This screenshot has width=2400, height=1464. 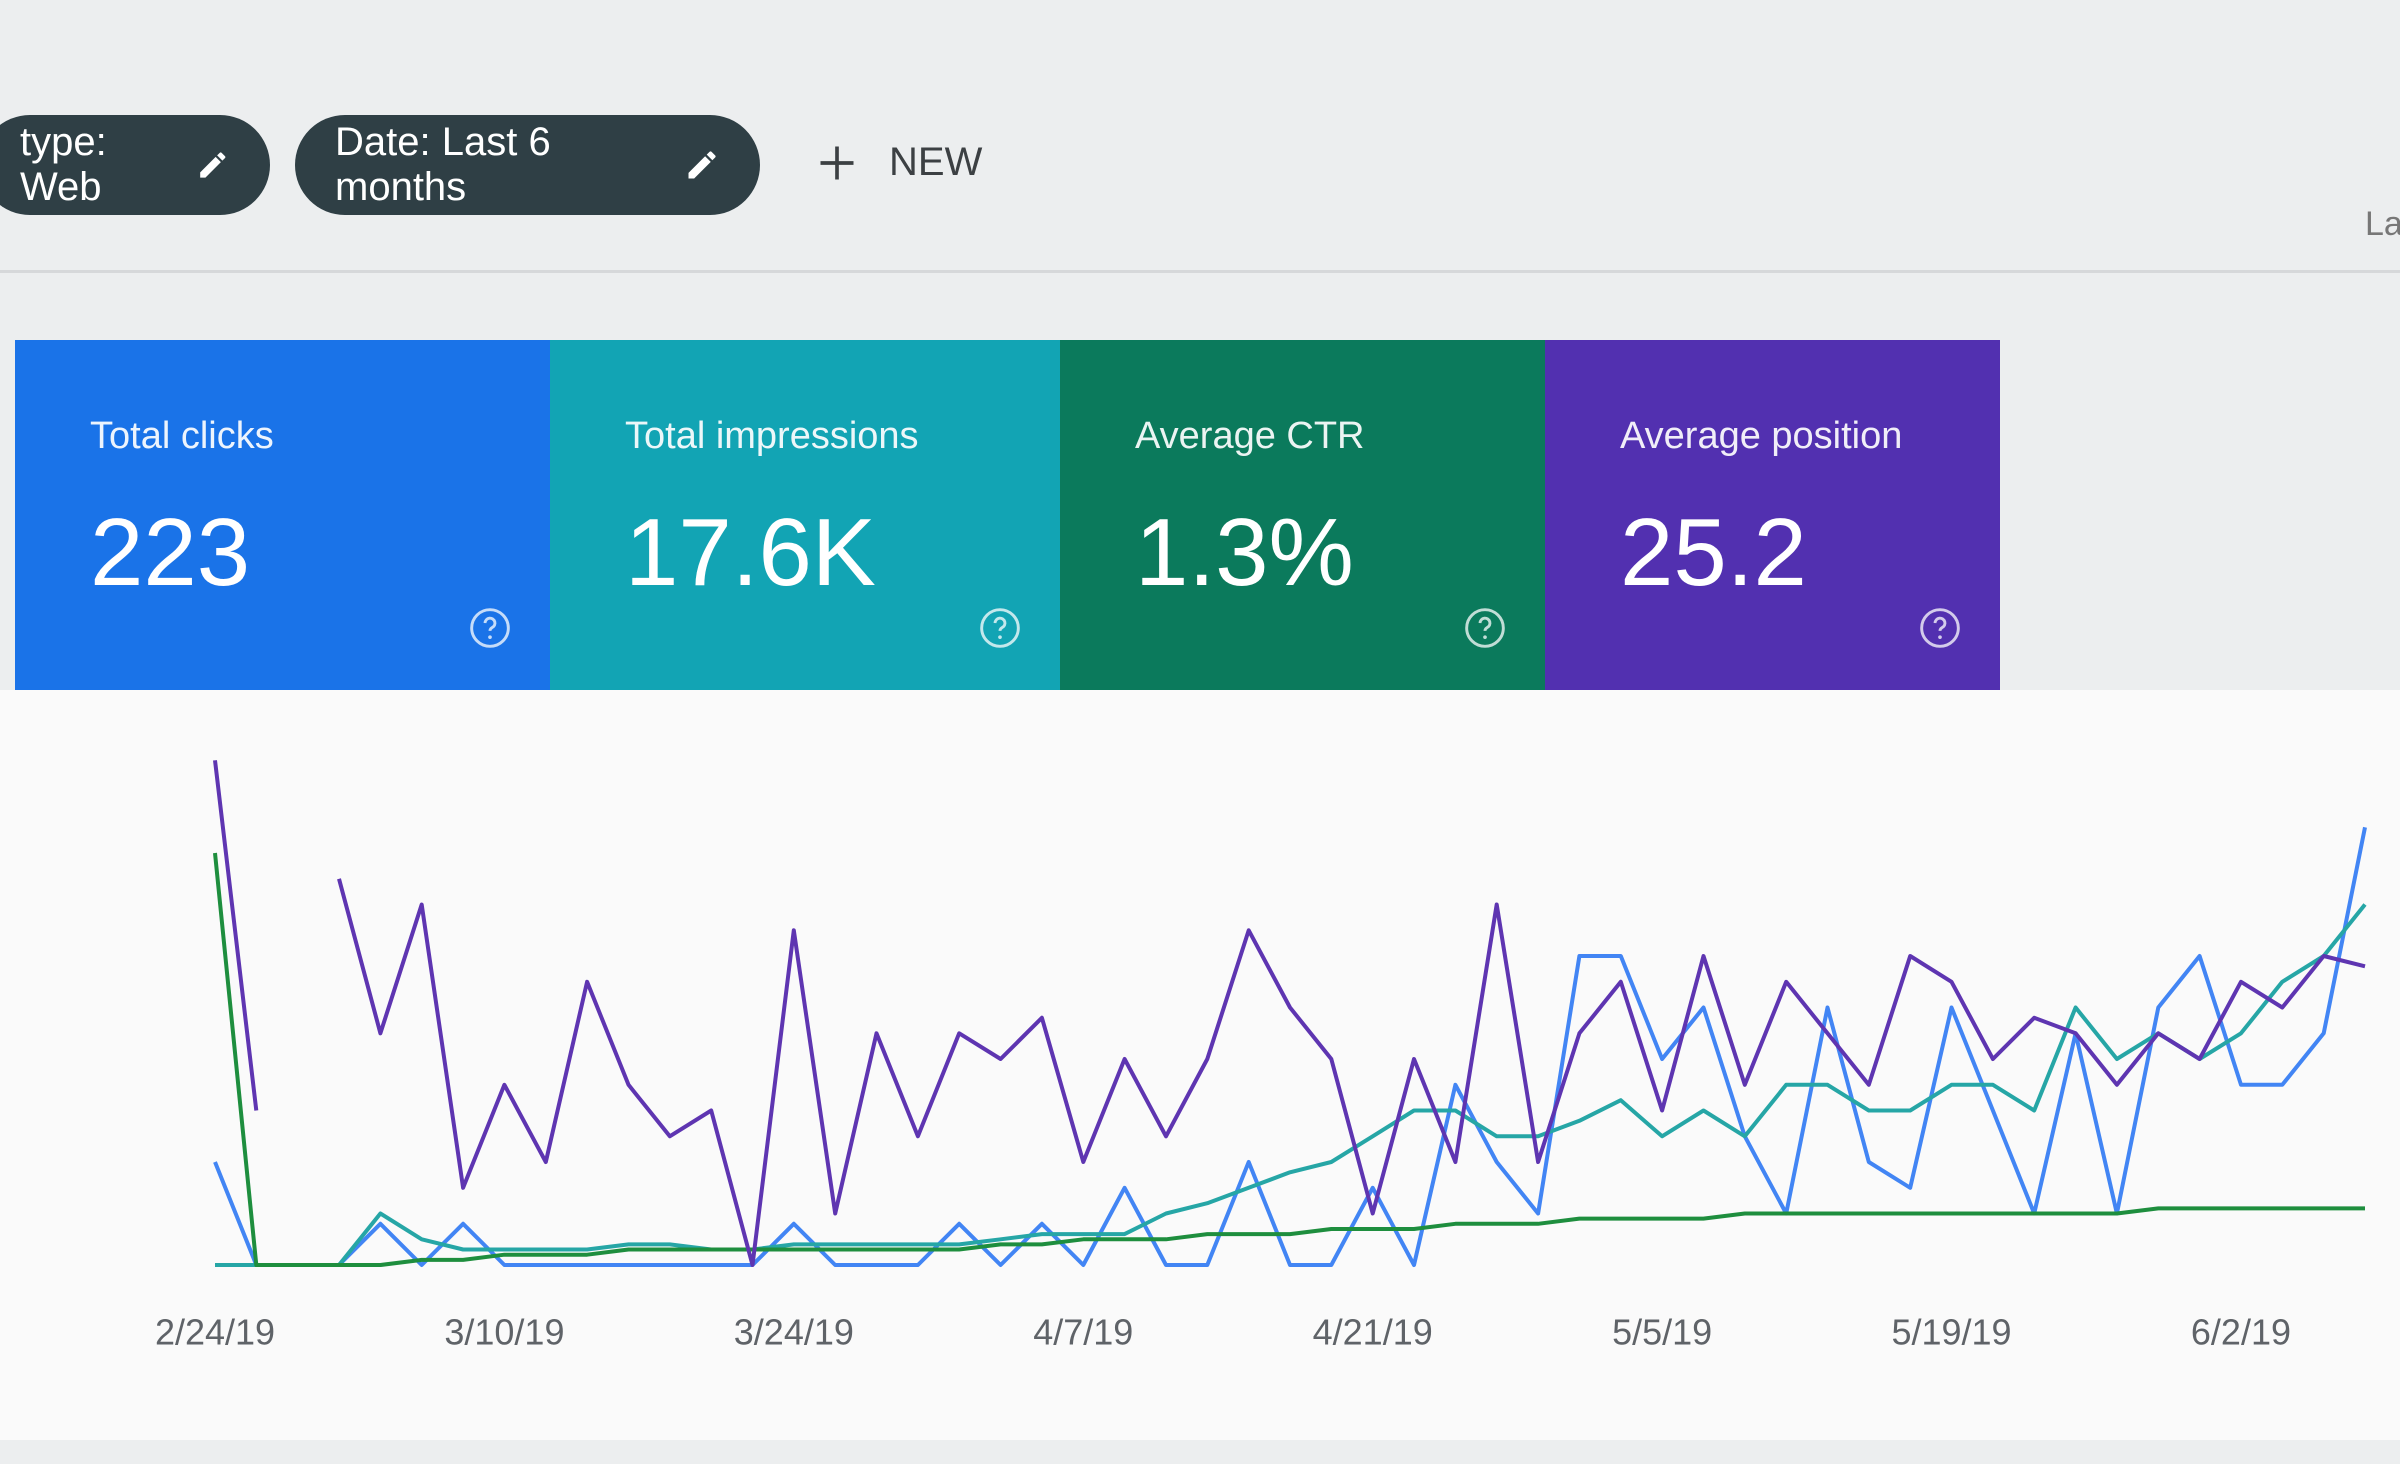 I want to click on filter-chip: type: Web, so click(x=135, y=165).